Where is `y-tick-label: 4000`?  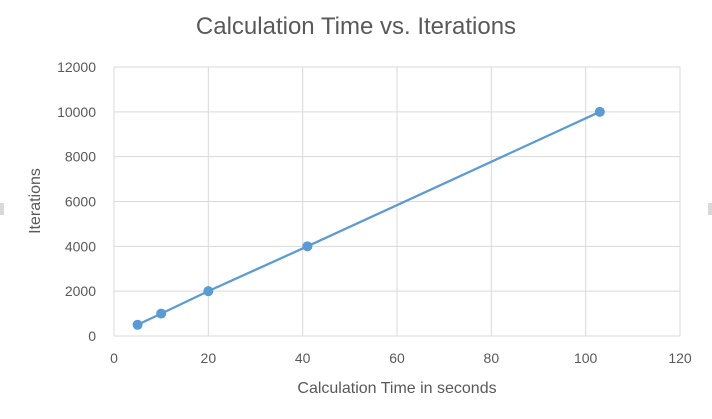
y-tick-label: 4000 is located at coordinates (80, 246).